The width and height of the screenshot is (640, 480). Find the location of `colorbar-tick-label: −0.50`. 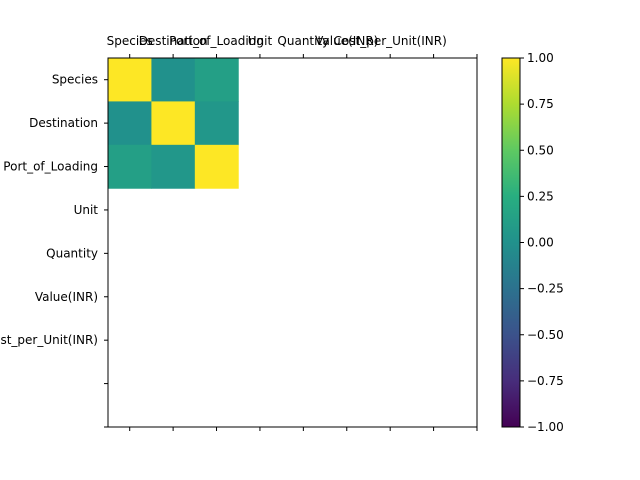

colorbar-tick-label: −0.50 is located at coordinates (545, 335).